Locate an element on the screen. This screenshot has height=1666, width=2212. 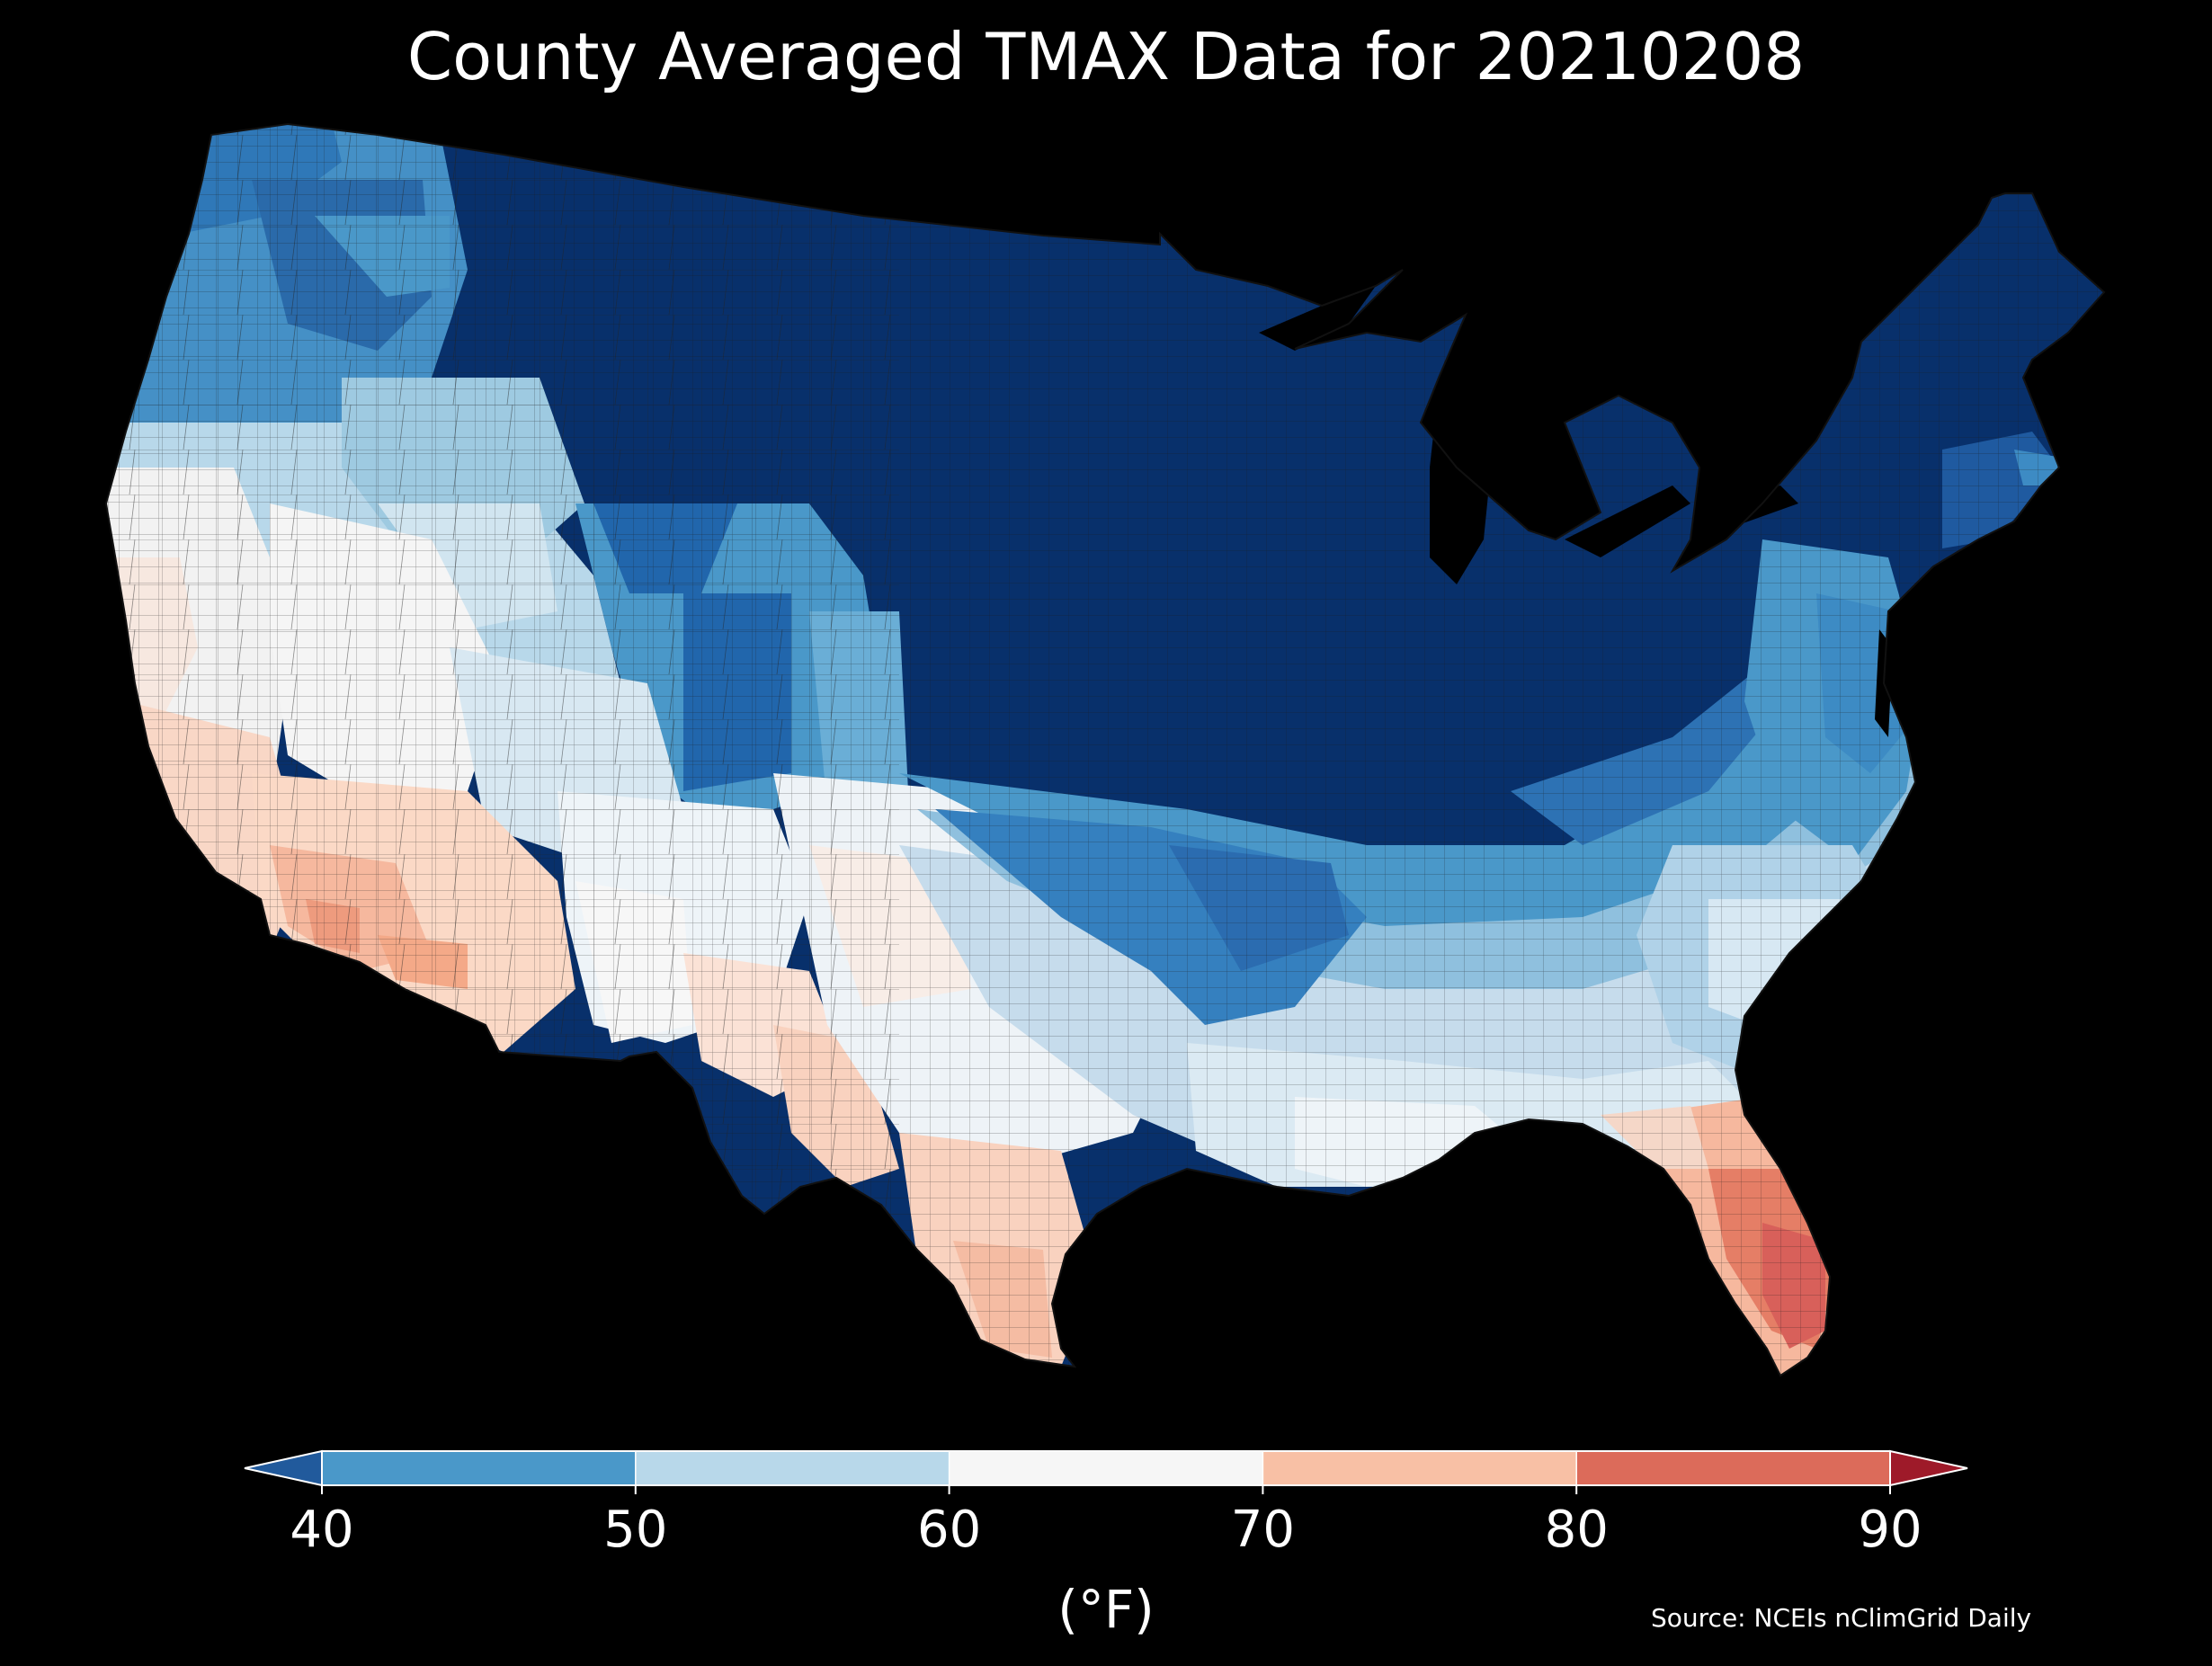
colorbar-extend-low is located at coordinates (283, 1468).